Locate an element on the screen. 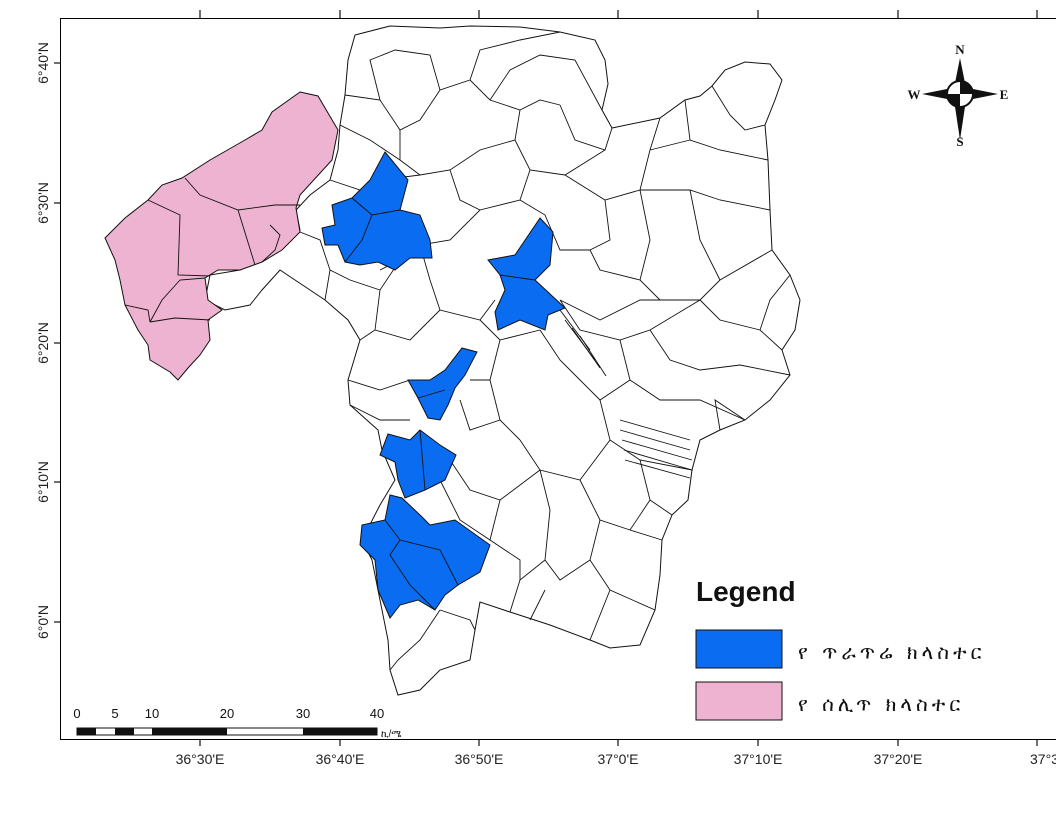 Image resolution: width=1056 pixels, height=816 pixels. scale-bar: 0 5 10 20 30 40 ኪ/ሜ is located at coordinates (237, 723).